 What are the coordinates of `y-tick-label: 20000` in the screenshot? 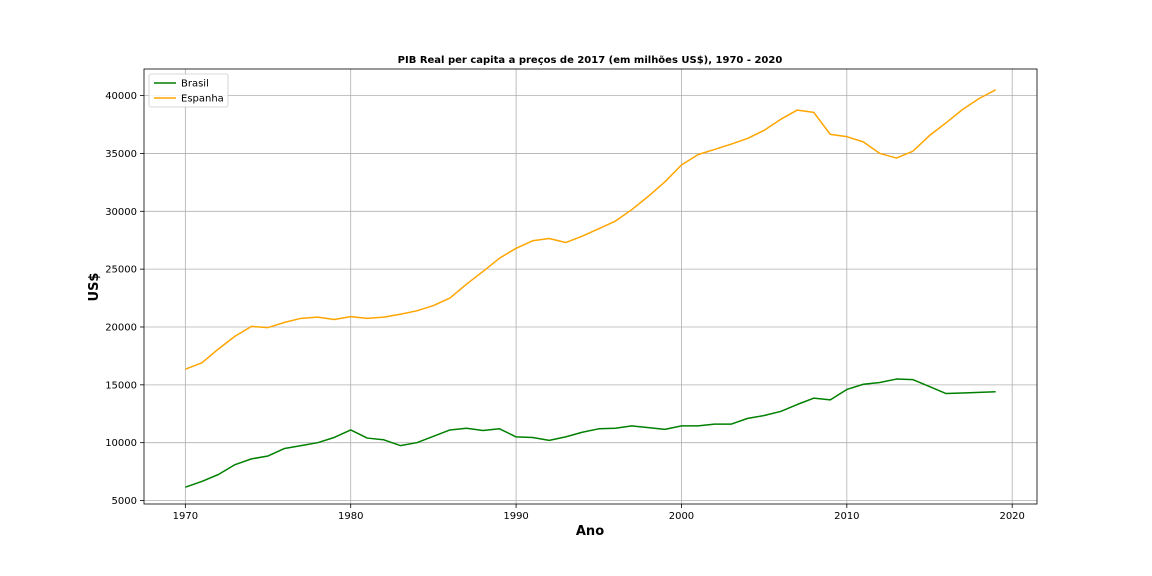 It's located at (121, 327).